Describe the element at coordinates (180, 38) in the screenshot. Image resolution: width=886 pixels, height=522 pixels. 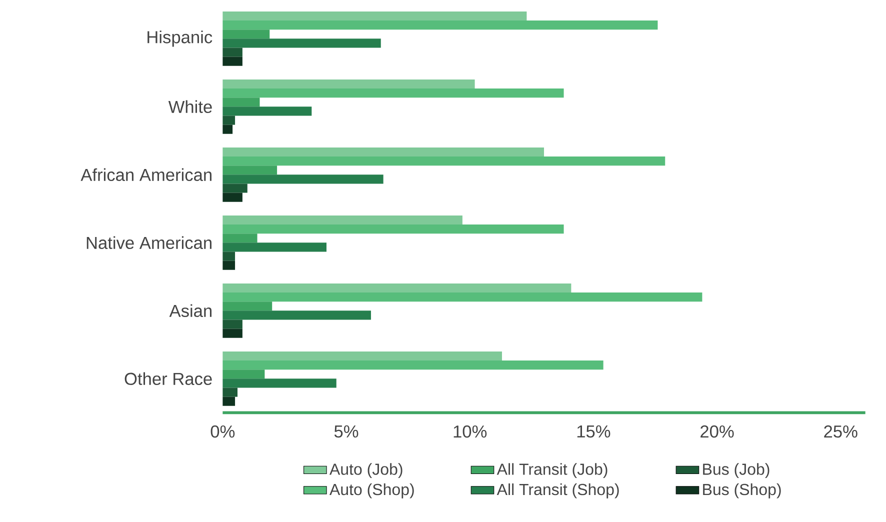
I see `y-tick-label: Hispanic` at that location.